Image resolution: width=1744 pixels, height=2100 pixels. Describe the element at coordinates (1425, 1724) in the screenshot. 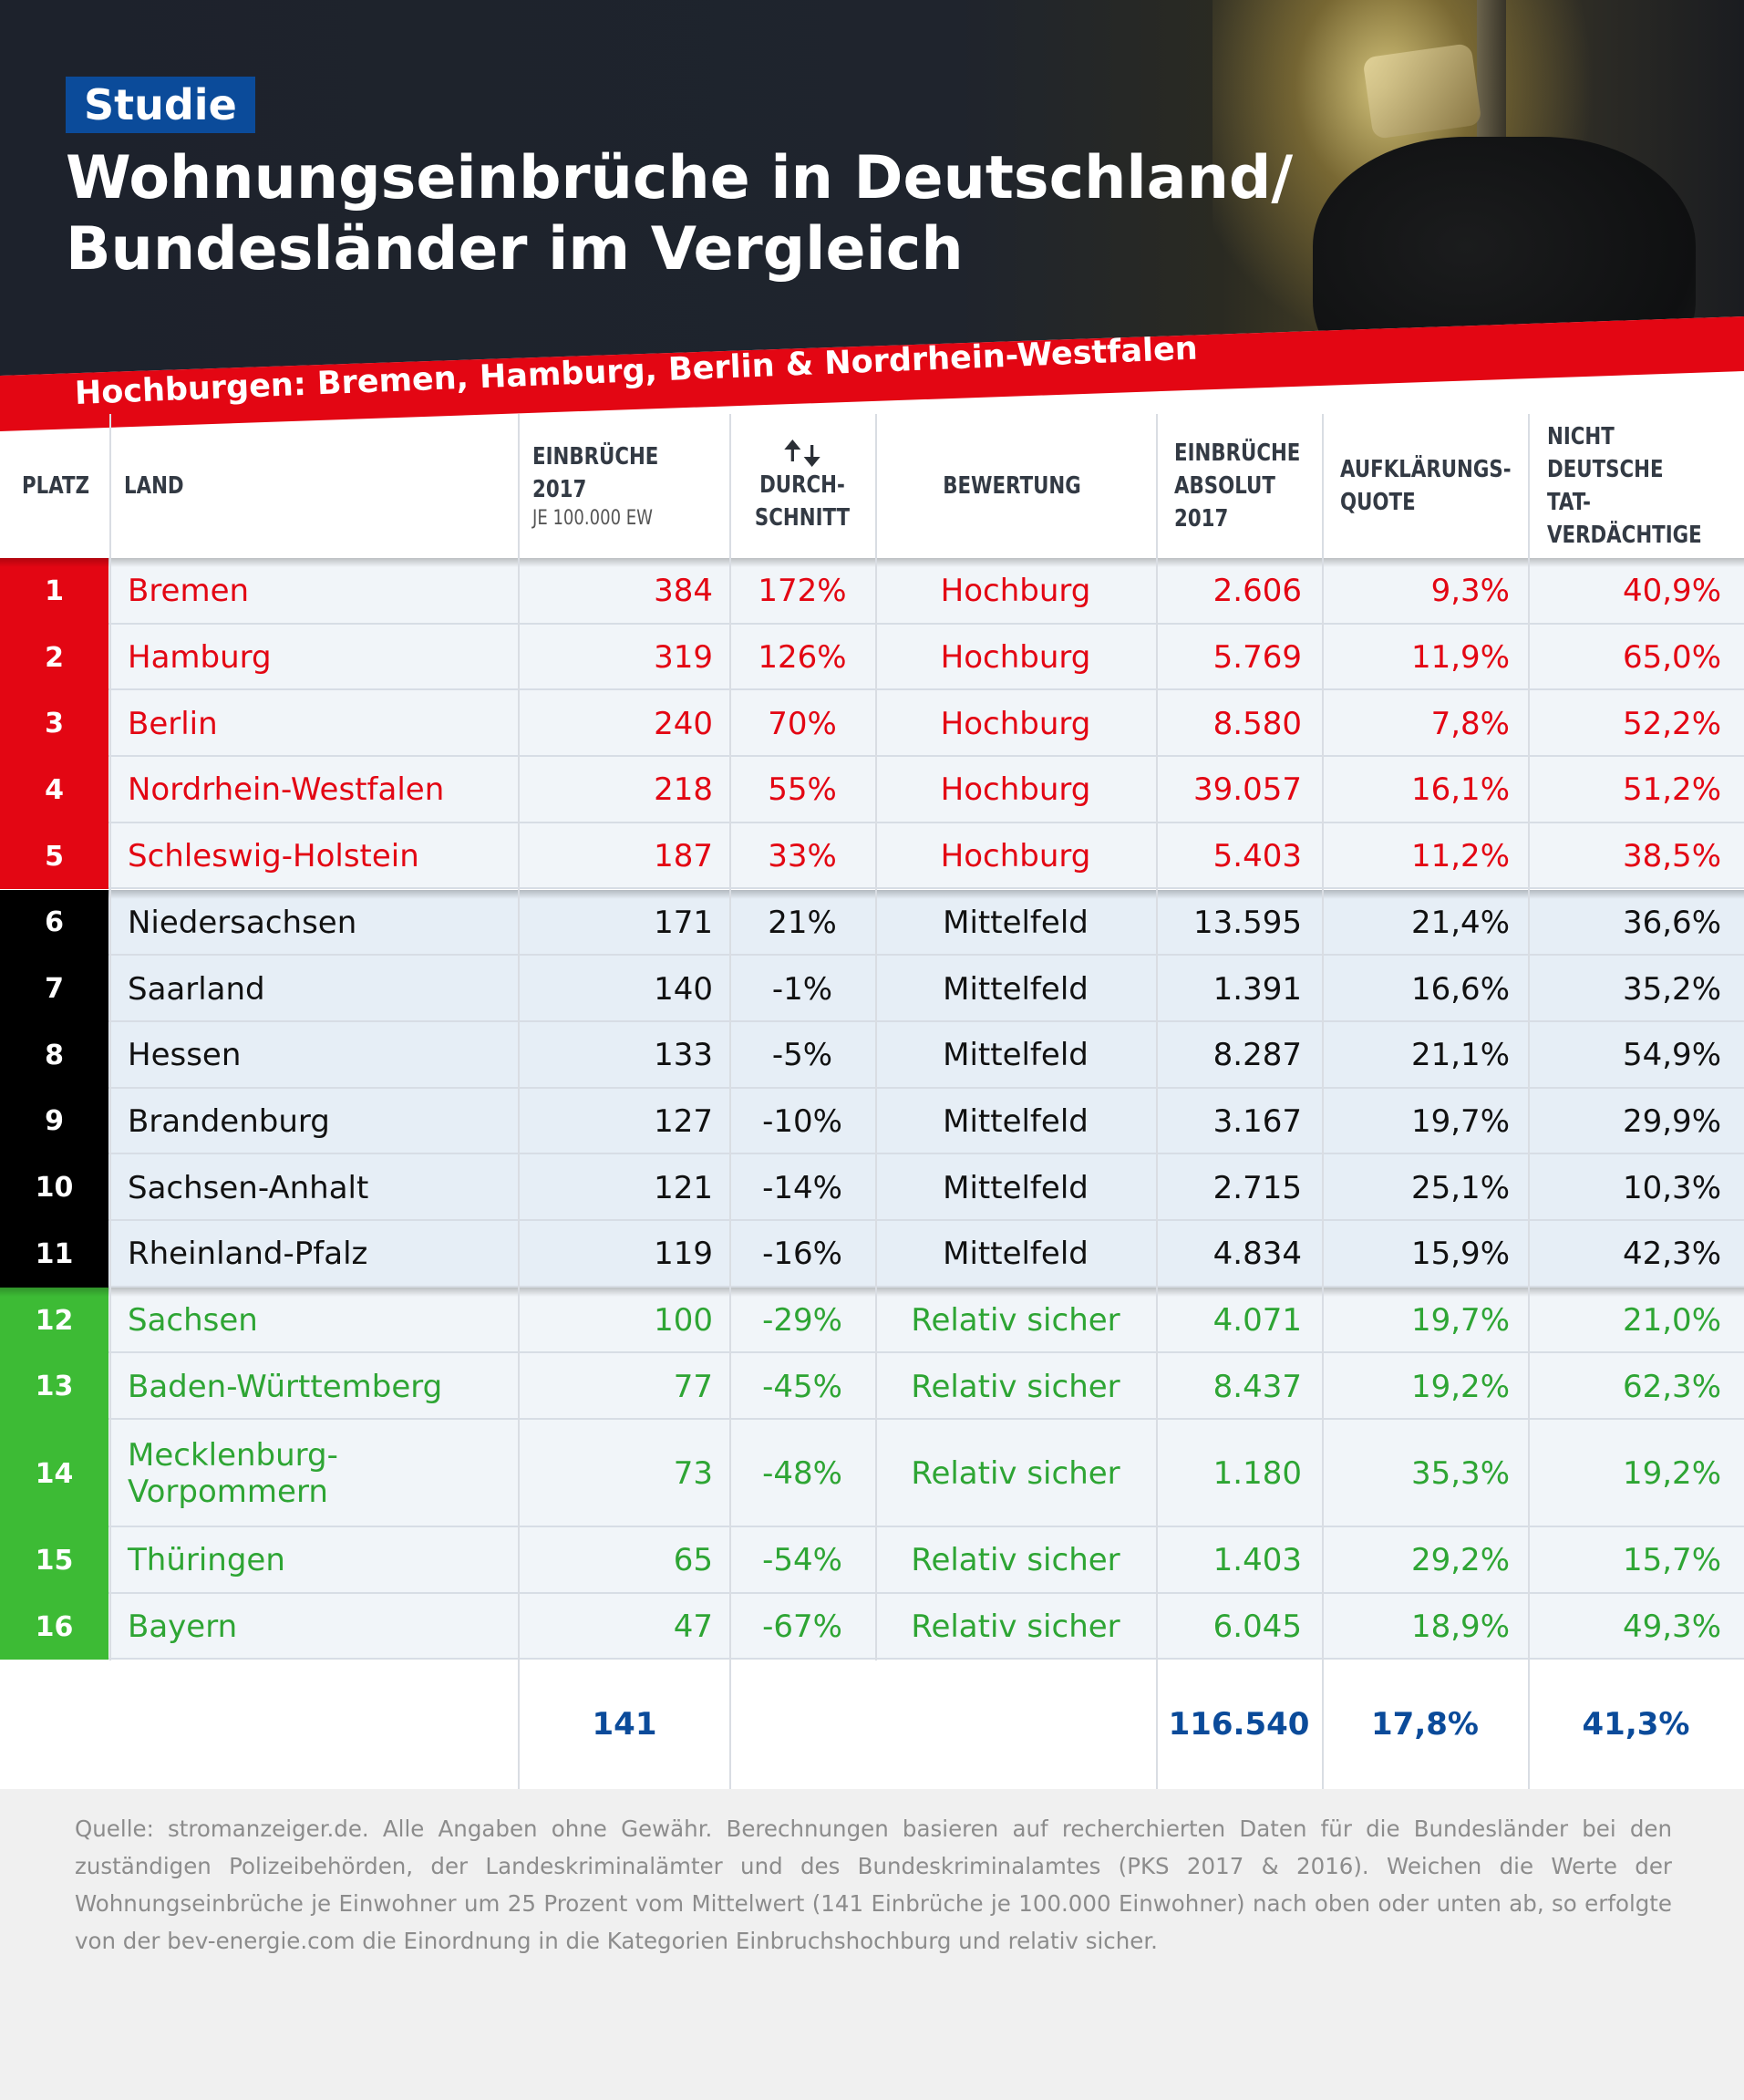

I see `total-quote: 17,8%` at that location.